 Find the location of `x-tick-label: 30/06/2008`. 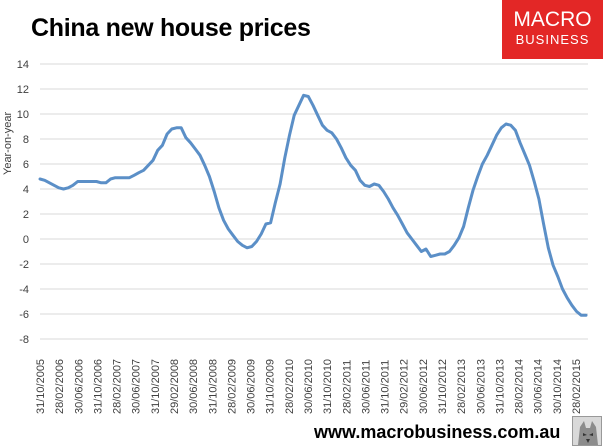

x-tick-label: 30/06/2008 is located at coordinates (194, 386).